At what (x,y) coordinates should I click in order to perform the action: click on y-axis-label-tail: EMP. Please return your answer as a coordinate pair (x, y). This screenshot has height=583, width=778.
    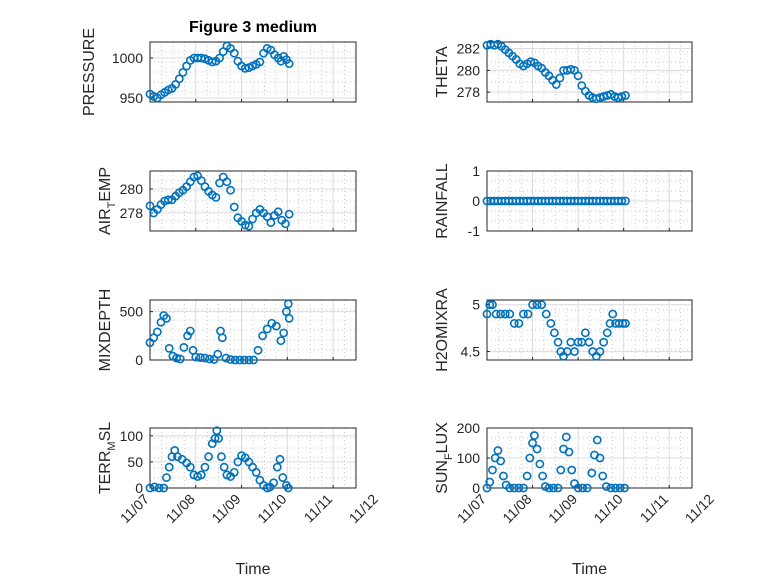
    Looking at the image, I should click on (105, 184).